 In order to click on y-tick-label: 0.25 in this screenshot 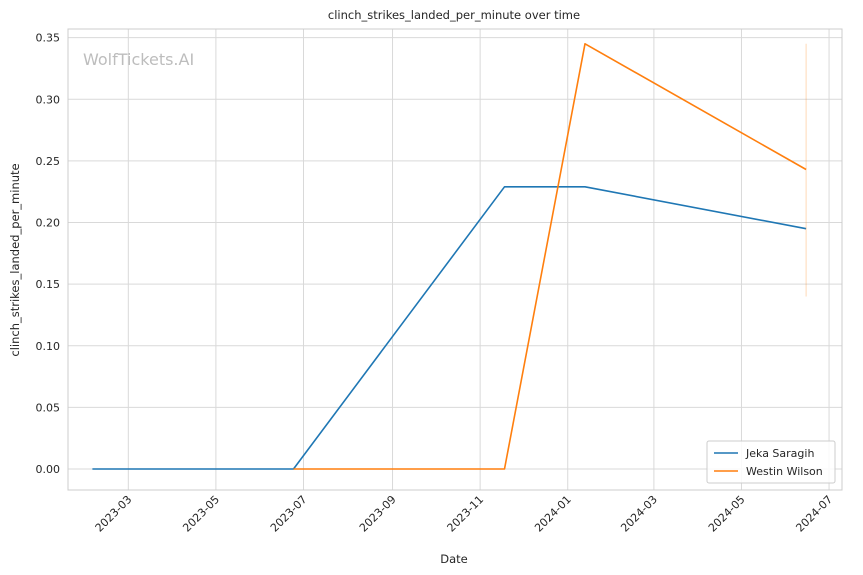, I will do `click(48, 161)`.